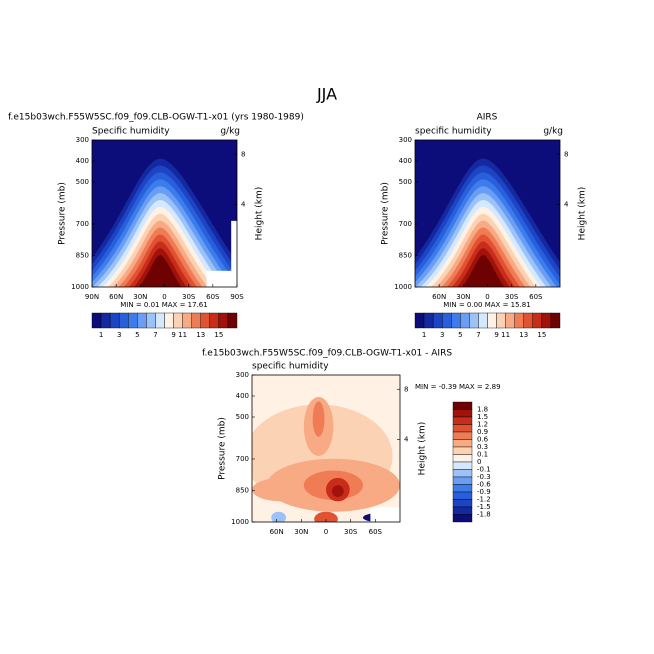  What do you see at coordinates (482, 425) in the screenshot?
I see `colorbar-label: 1.2` at bounding box center [482, 425].